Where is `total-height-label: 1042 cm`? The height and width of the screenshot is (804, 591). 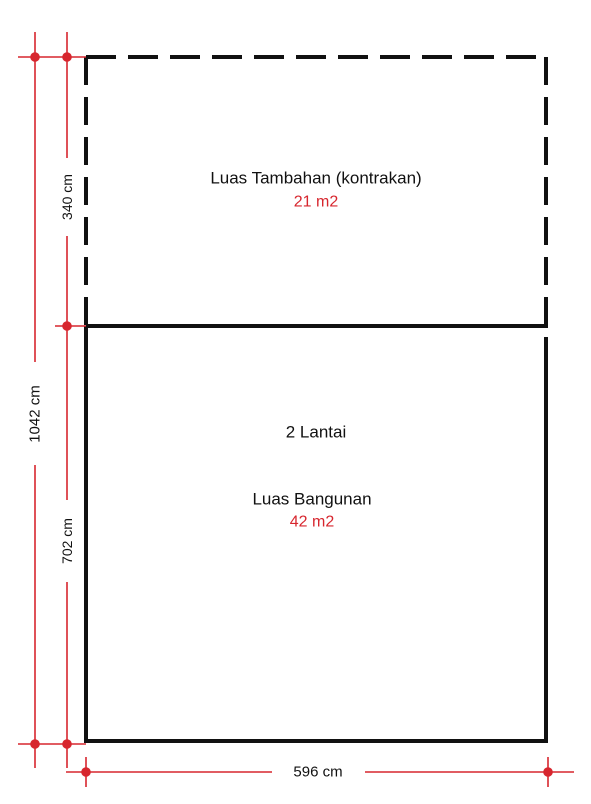
total-height-label: 1042 cm is located at coordinates (35, 414).